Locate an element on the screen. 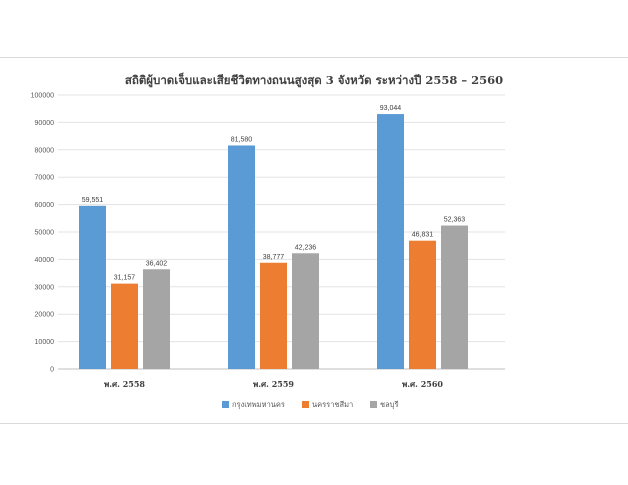 Image resolution: width=628 pixels, height=485 pixels. y-tick-label: 80000 is located at coordinates (45, 150).